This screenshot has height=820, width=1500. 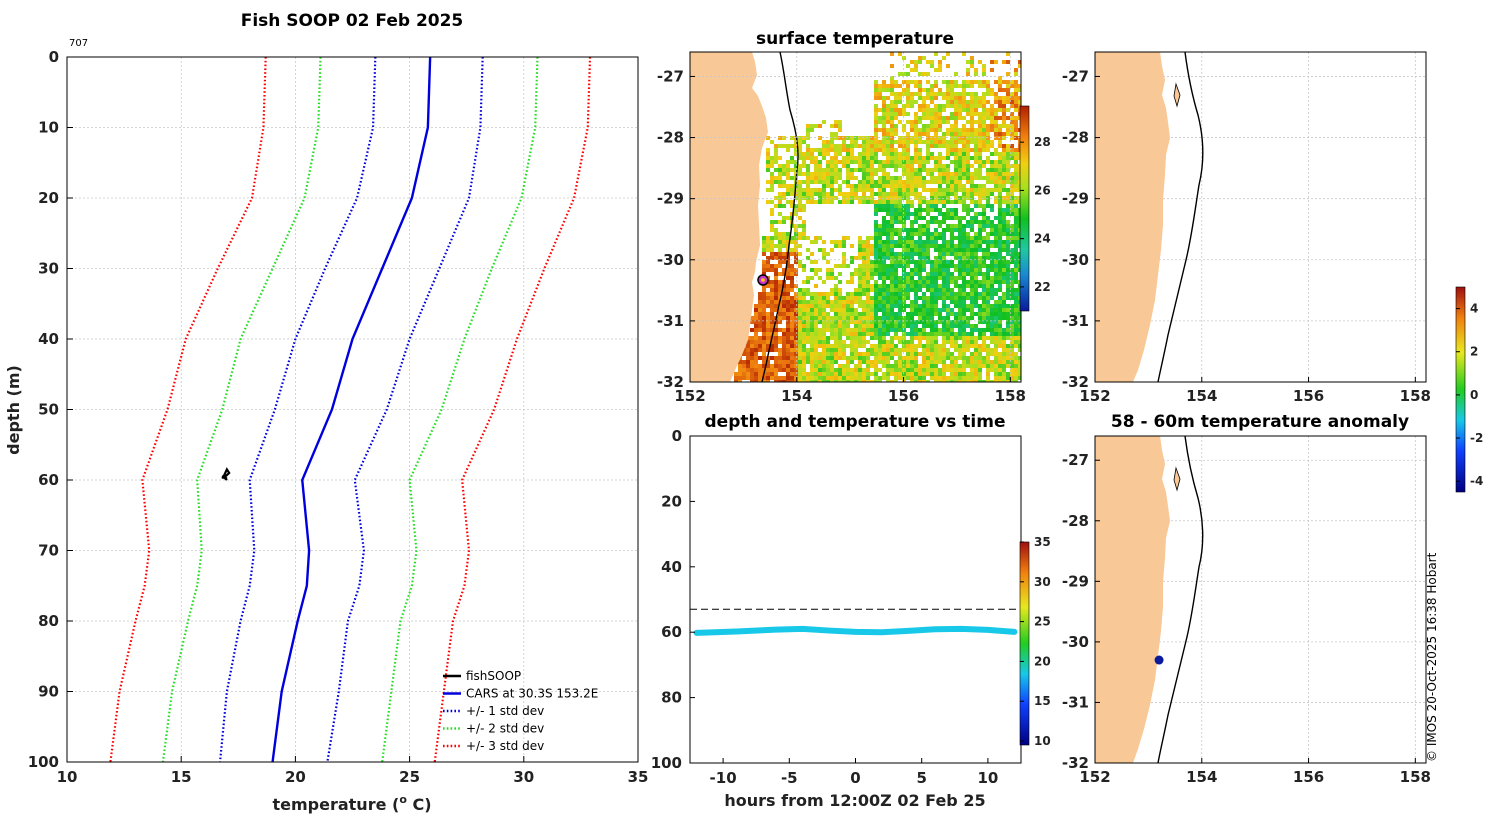 I want to click on timeseries-x-label: hours from 12:00Z 02 Feb 25, so click(x=854, y=800).